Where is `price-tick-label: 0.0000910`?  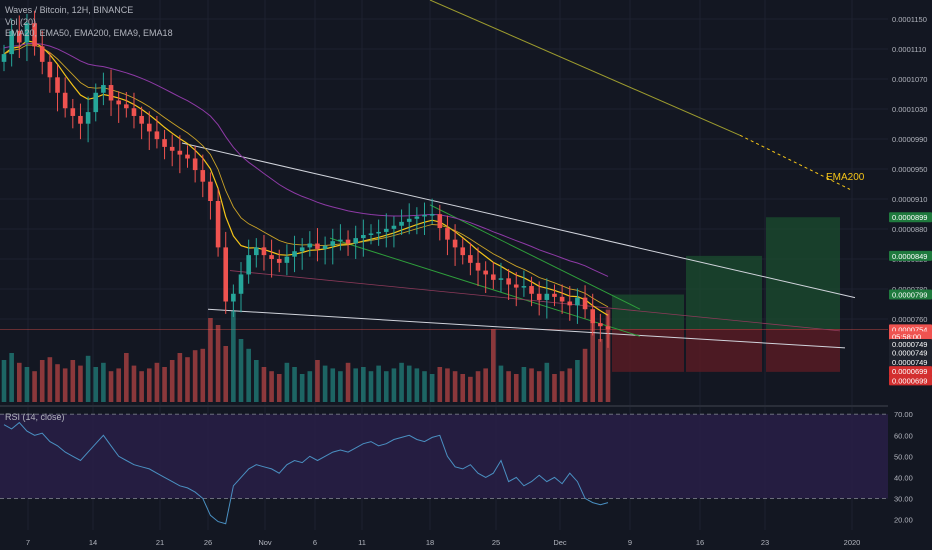 price-tick-label: 0.0000910 is located at coordinates (909, 199).